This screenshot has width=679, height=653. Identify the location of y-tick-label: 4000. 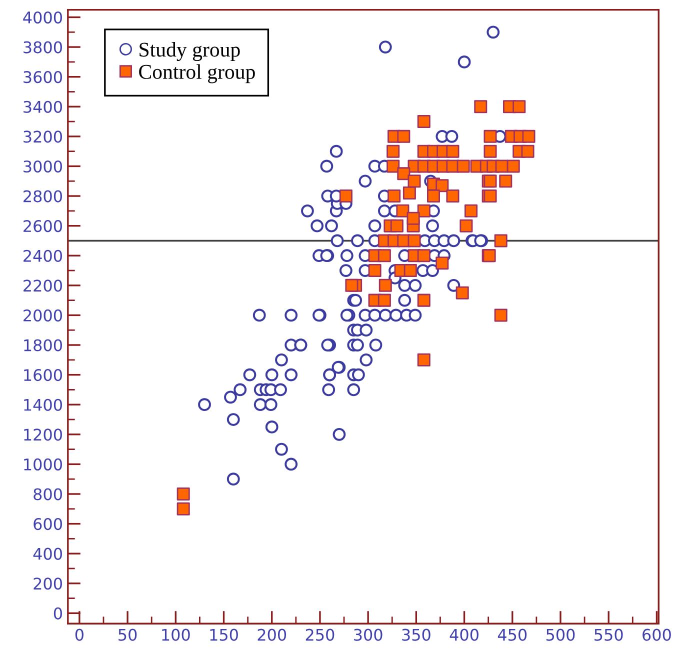
(42, 17).